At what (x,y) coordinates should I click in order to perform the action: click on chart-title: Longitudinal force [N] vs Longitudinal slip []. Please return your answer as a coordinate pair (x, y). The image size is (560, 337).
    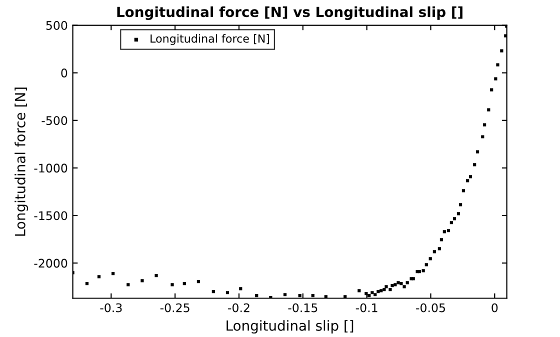
    Looking at the image, I should click on (289, 13).